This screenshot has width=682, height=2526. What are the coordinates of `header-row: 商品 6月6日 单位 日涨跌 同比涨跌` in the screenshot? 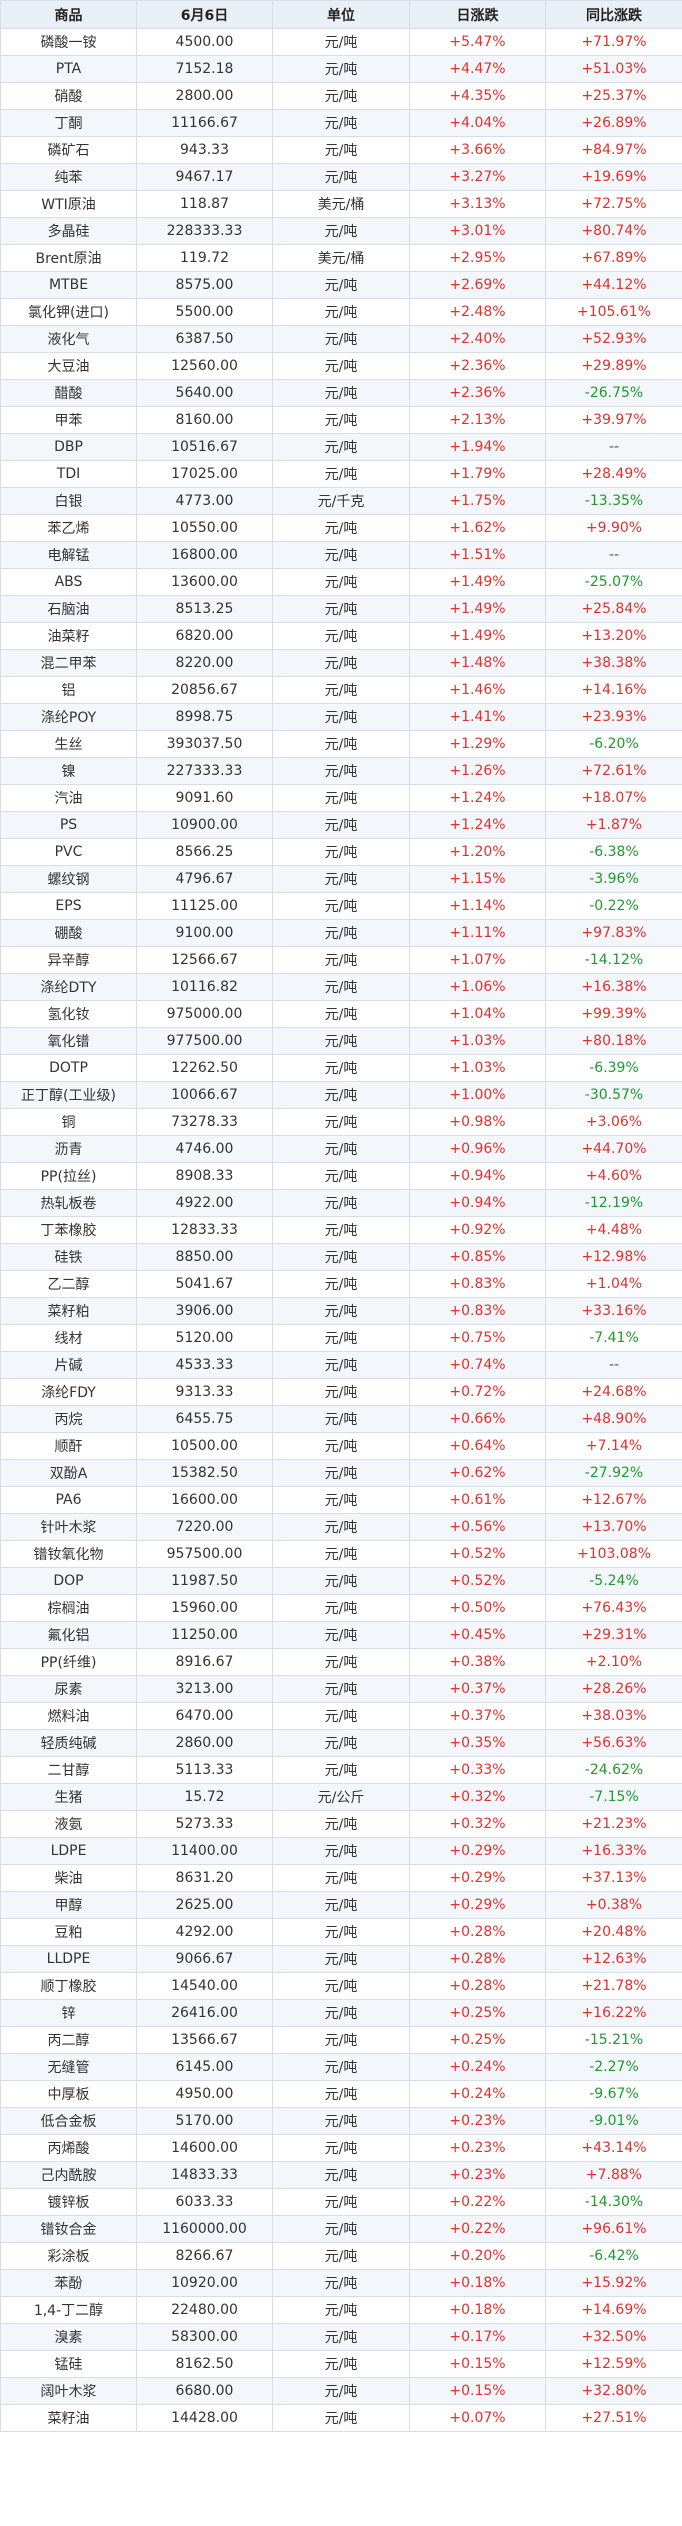 It's located at (341, 14).